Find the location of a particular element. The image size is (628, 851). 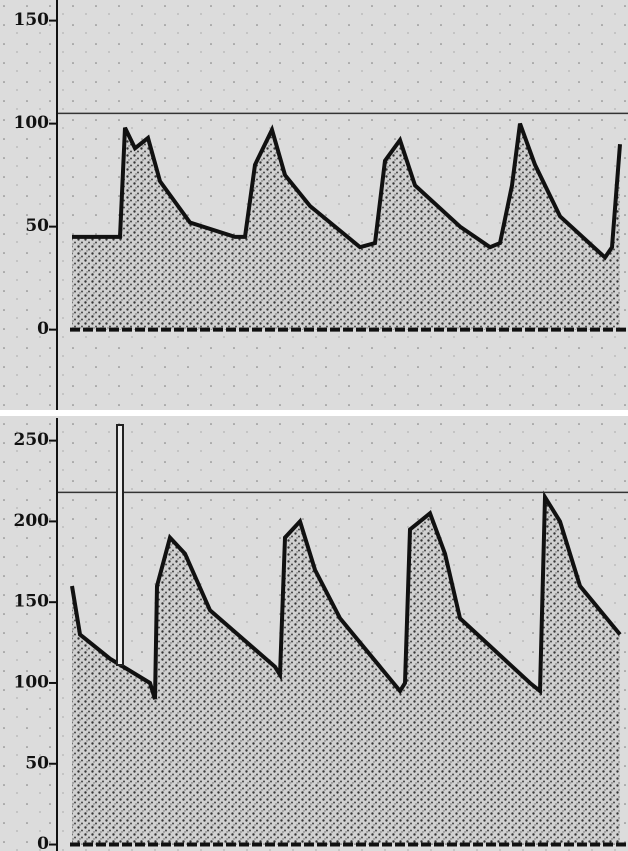

spectral-envelope is located at coordinates (347, 191).